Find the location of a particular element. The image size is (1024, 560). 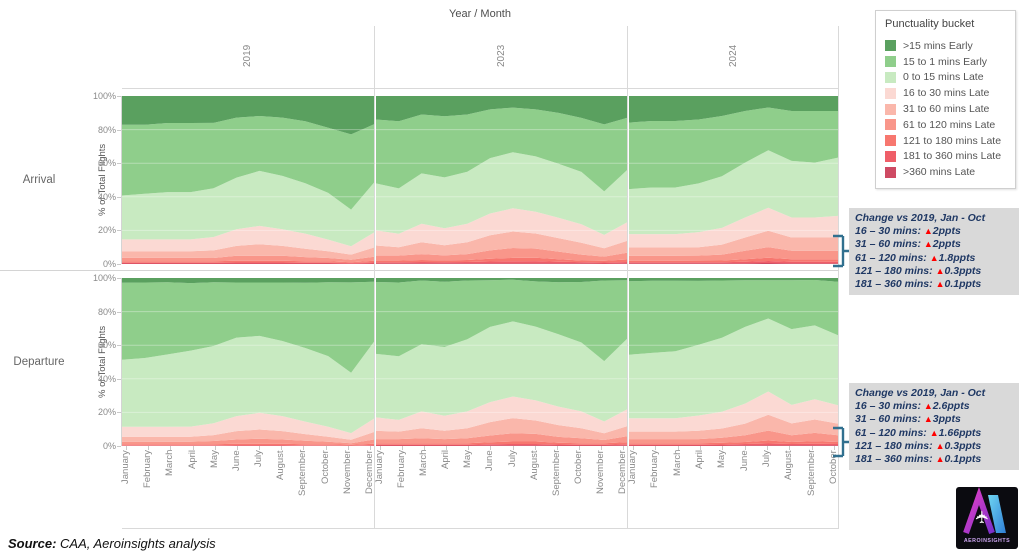

x-axis-month-label: June is located at coordinates (236, 460).